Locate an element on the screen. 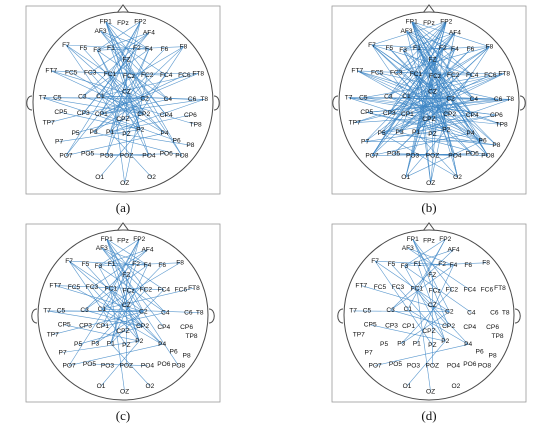  electrode-label: F5 is located at coordinates (392, 264).